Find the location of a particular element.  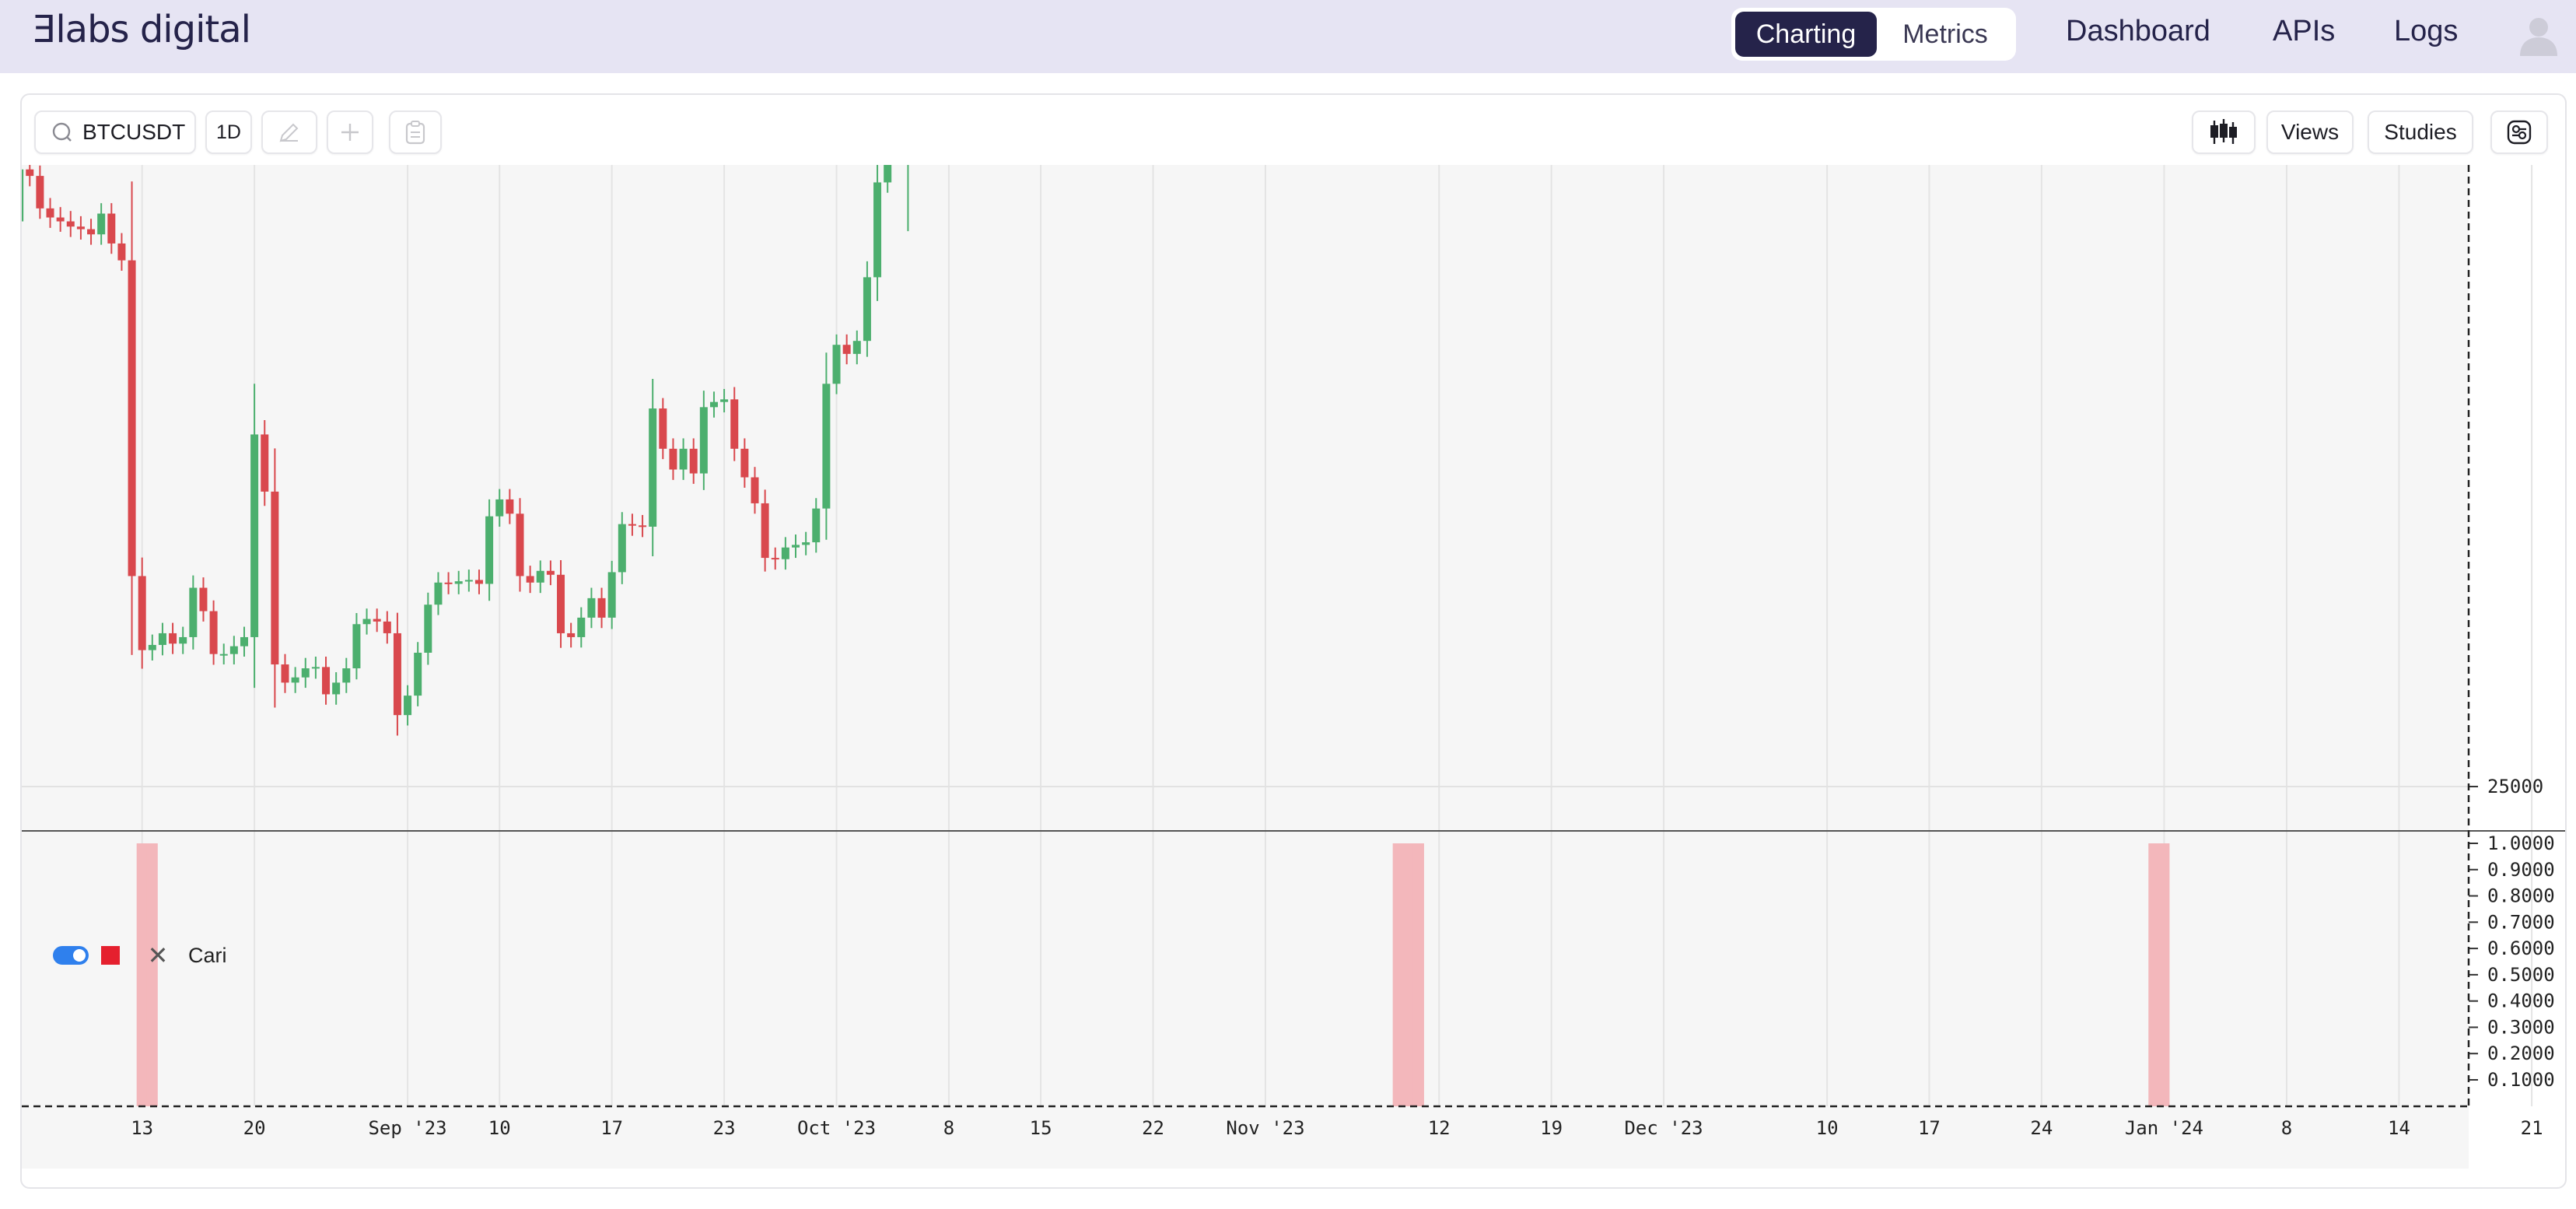

clipboard-button is located at coordinates (416, 132).